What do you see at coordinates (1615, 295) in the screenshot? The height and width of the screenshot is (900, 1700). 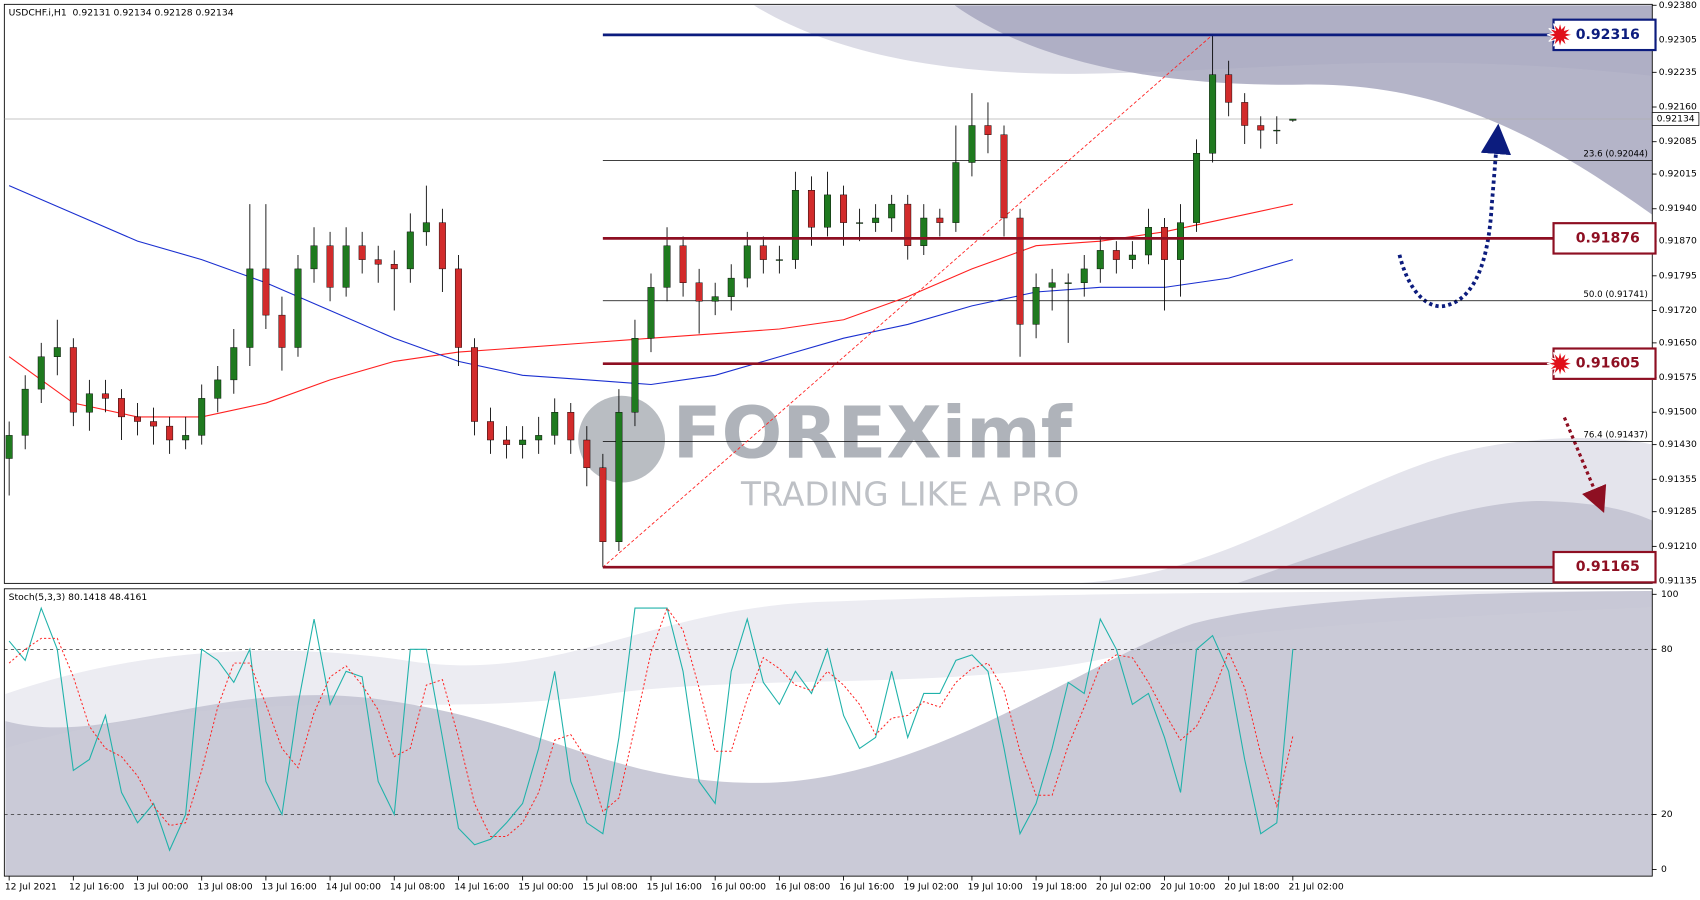 I see `fib-label: 50.0 (0.91741)` at bounding box center [1615, 295].